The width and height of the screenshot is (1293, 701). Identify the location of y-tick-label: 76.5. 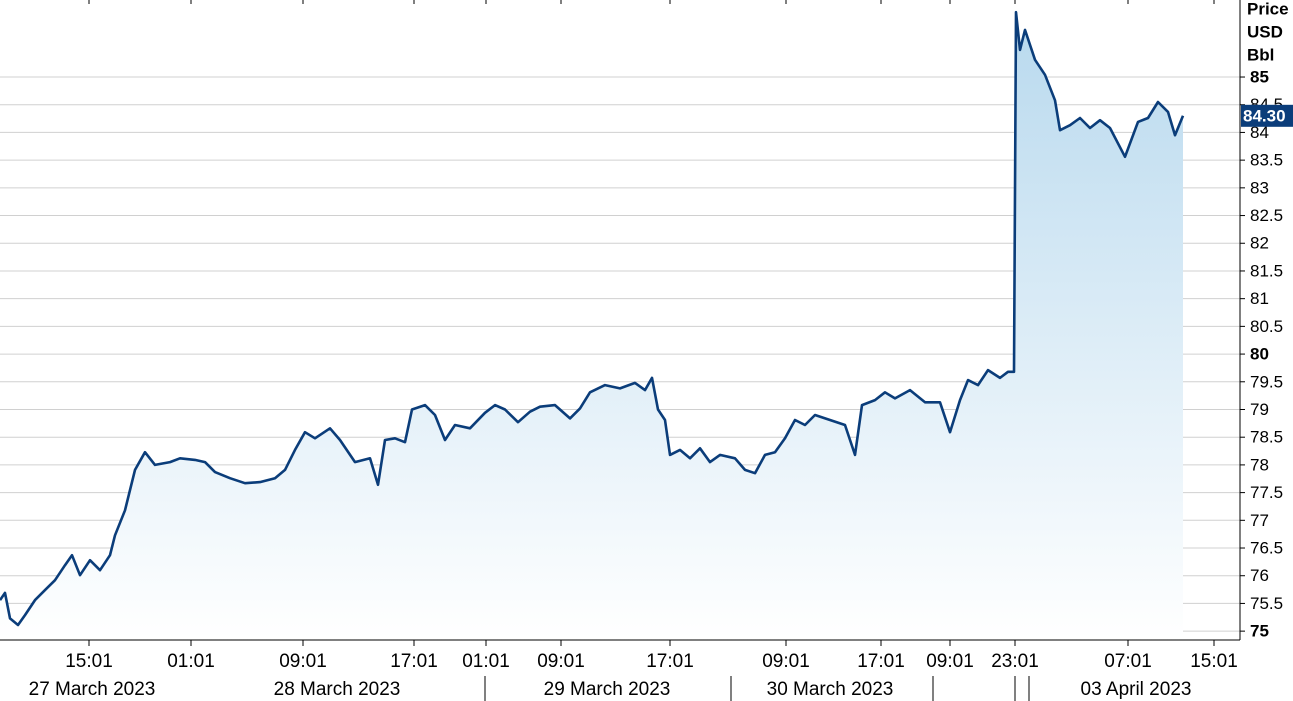
(1266, 548).